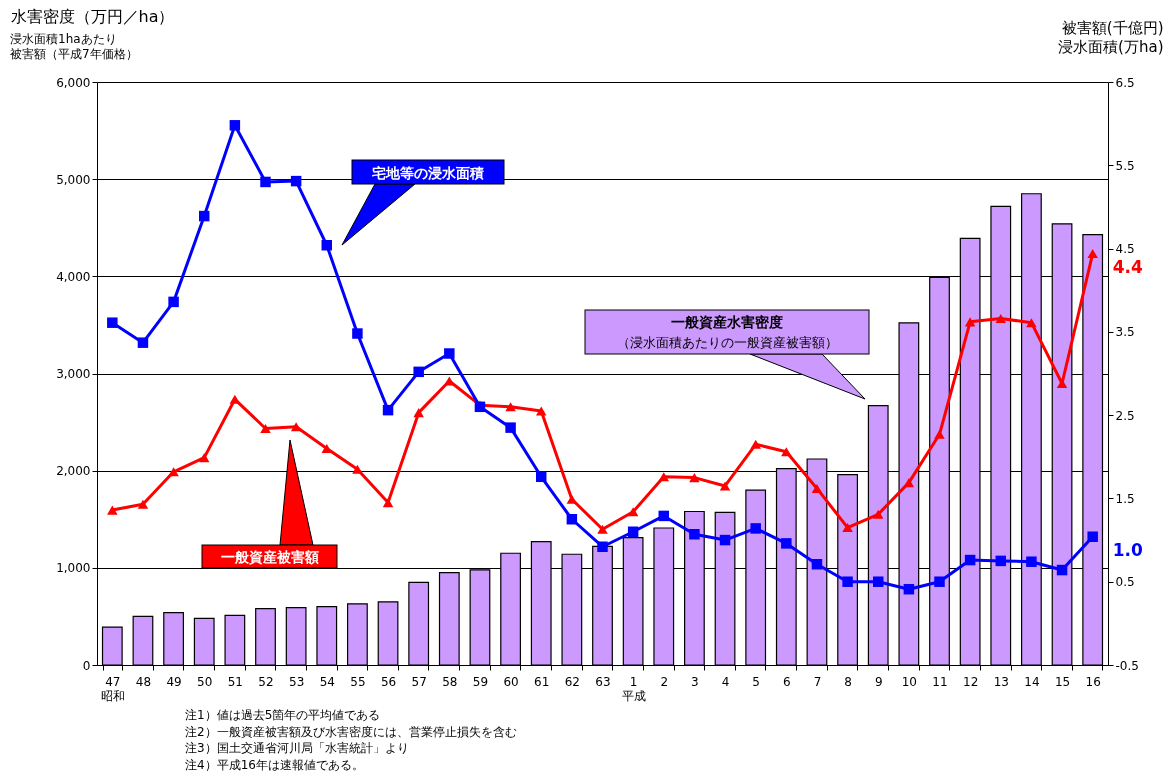 The height and width of the screenshot is (772, 1172). Describe the element at coordinates (351, 731) in the screenshot. I see `text: 注2）一般資産被害額及び水害密度には、営業停止損失を含む` at that location.